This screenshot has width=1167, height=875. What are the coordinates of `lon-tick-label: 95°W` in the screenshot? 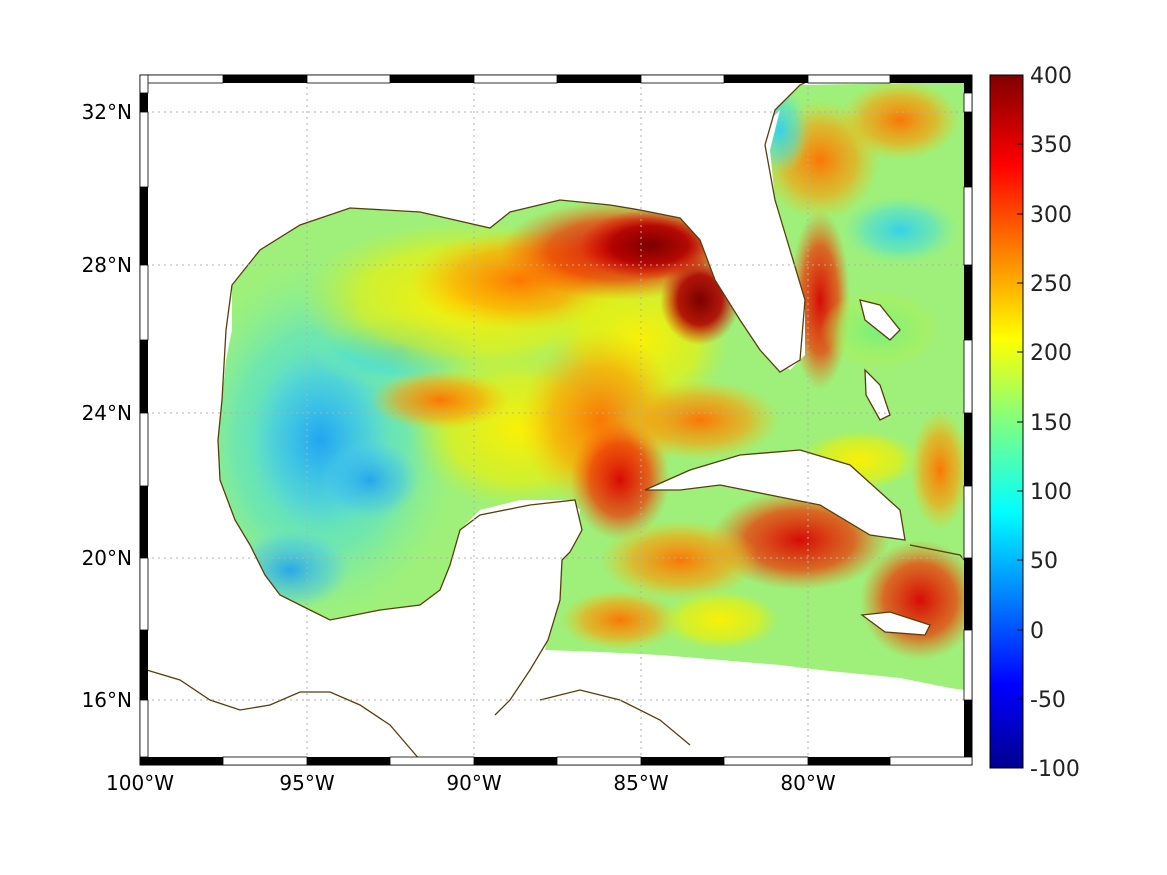 It's located at (306, 783).